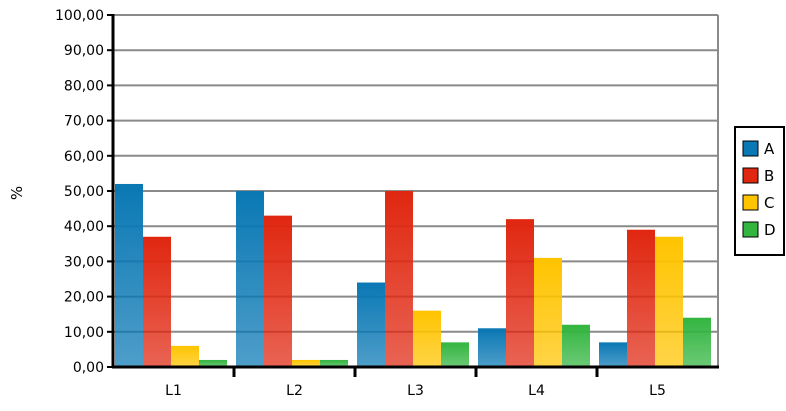  What do you see at coordinates (84, 122) in the screenshot?
I see `y-tick-label: 70,00` at bounding box center [84, 122].